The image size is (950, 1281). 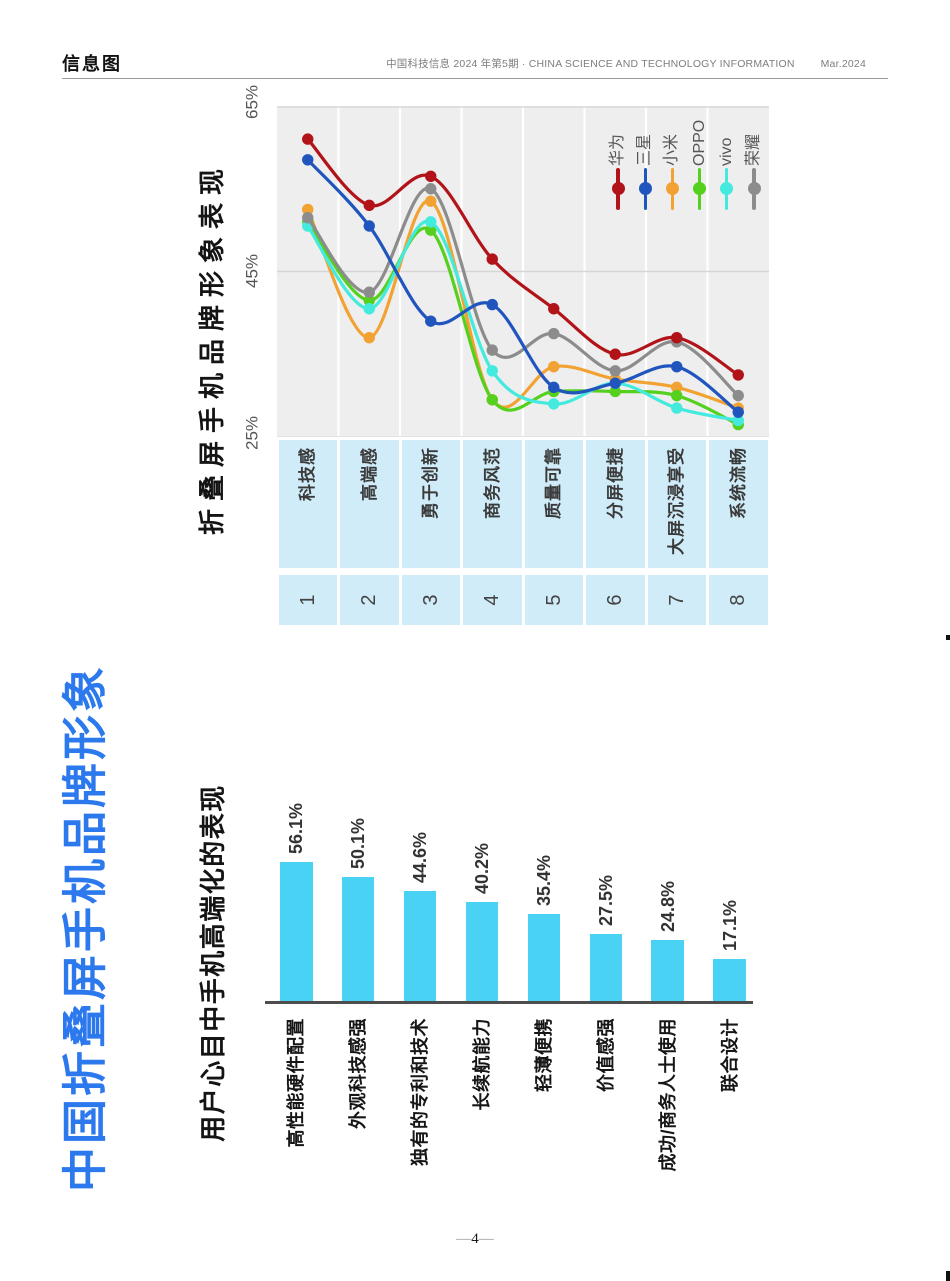 I want to click on legend-label-荣耀: 荣耀, so click(x=753, y=149).